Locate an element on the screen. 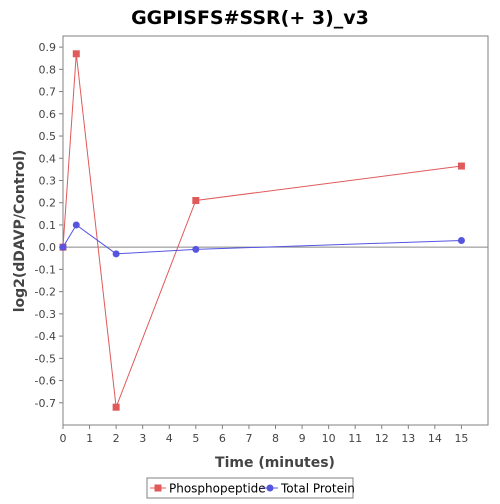  y-tick-label: 0.4 is located at coordinates (48, 158).